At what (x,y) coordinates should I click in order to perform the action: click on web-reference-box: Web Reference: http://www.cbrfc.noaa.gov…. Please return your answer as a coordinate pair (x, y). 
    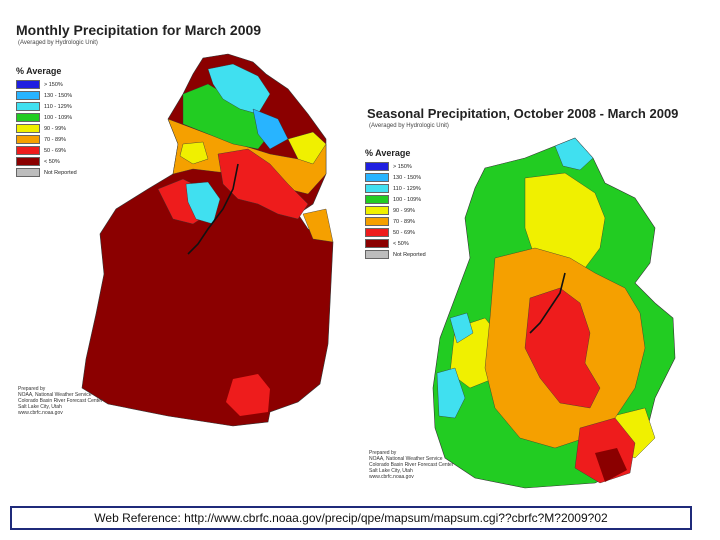
    Looking at the image, I should click on (351, 518).